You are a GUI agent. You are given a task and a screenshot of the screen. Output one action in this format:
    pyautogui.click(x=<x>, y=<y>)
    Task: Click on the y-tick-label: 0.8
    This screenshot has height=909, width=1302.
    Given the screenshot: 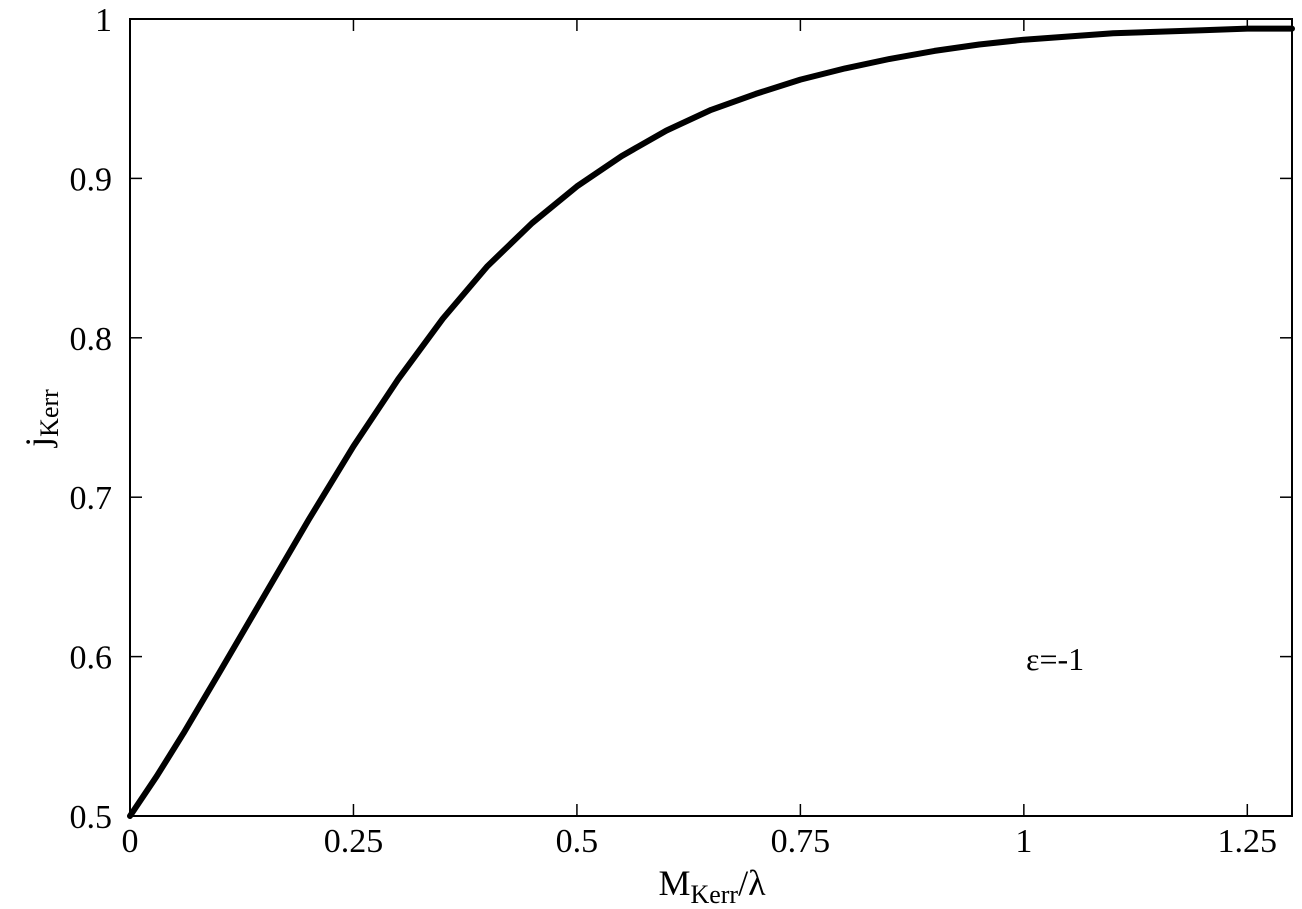 What is the action you would take?
    pyautogui.click(x=91, y=339)
    